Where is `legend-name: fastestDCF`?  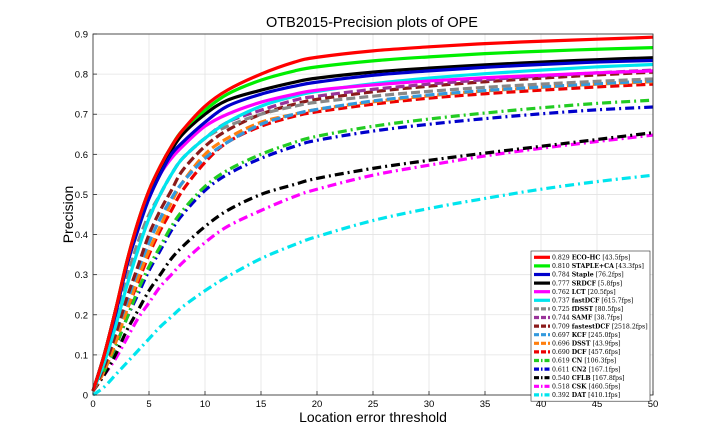
legend-name: fastestDCF is located at coordinates (591, 326).